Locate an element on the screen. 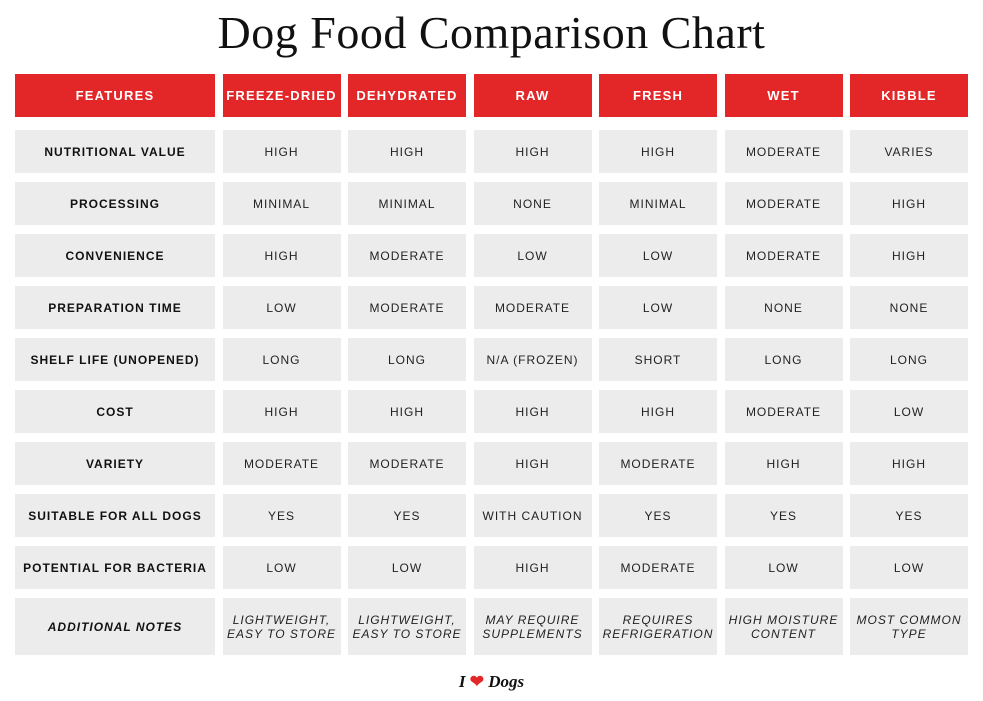 Image resolution: width=983 pixels, height=701 pixels. table-cell: HIGH MOISTURE CONTENT is located at coordinates (783, 626).